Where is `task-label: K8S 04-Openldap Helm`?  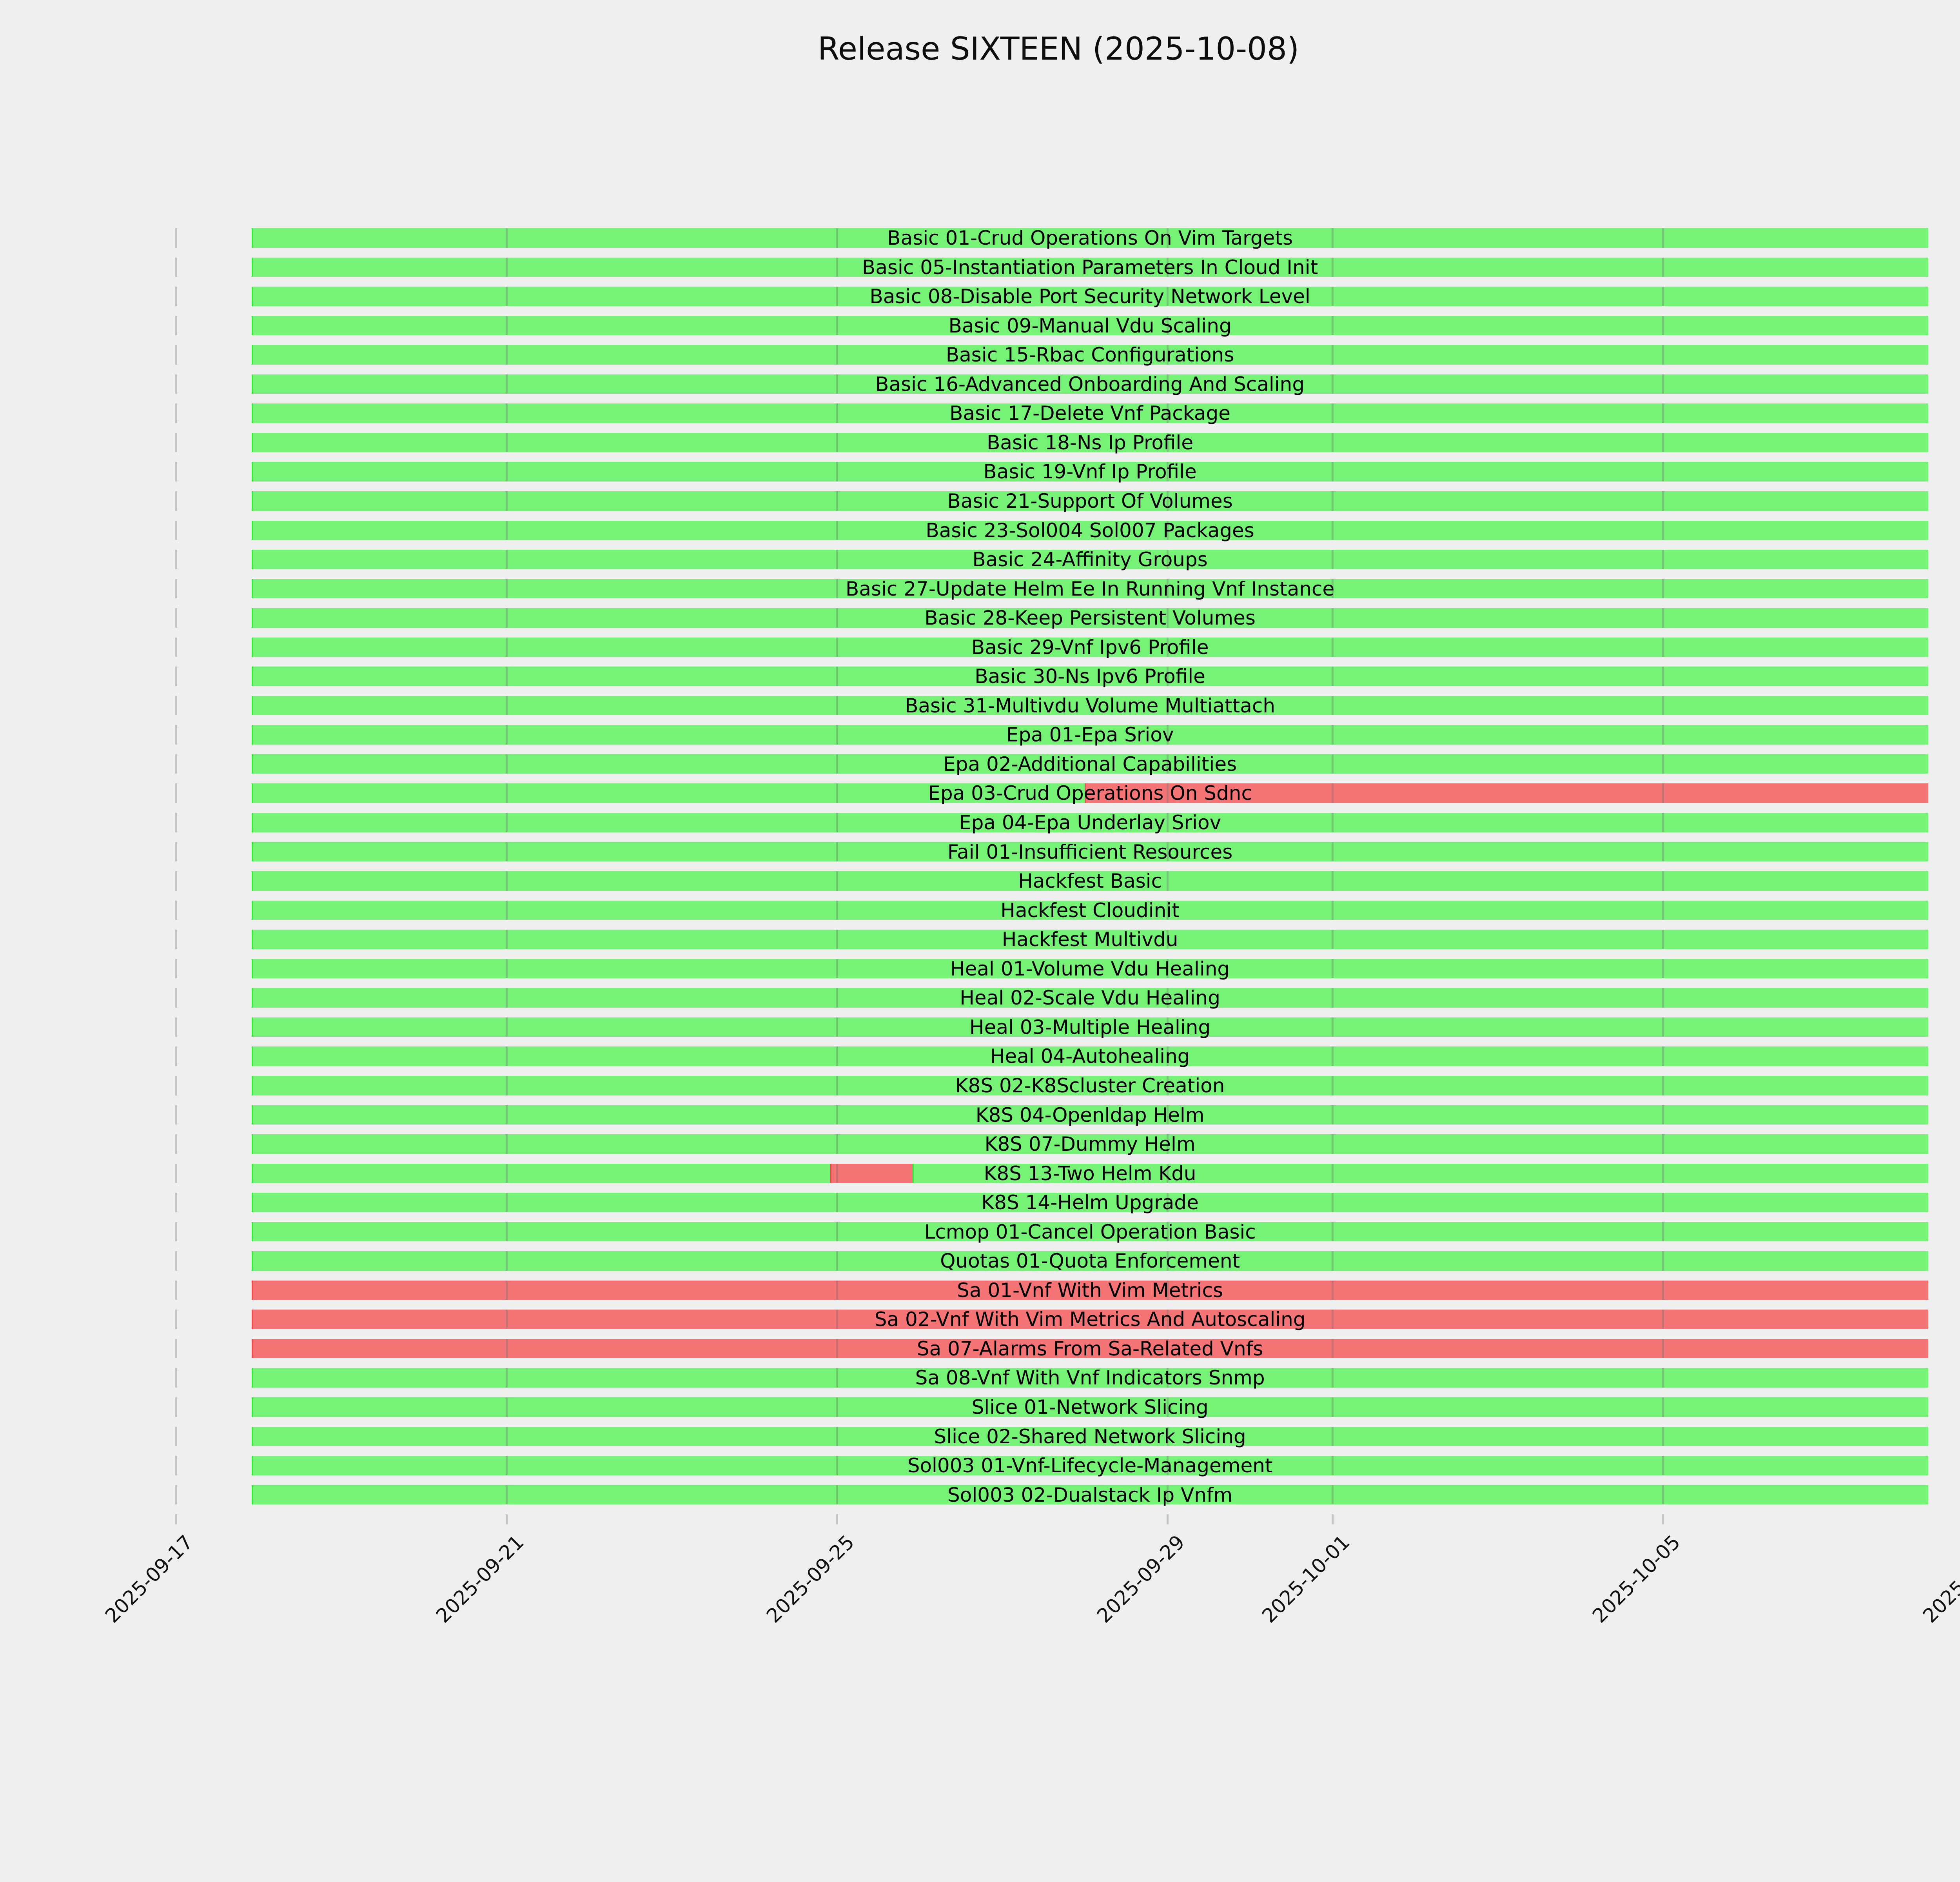
task-label: K8S 04-Openldap Helm is located at coordinates (1090, 1114).